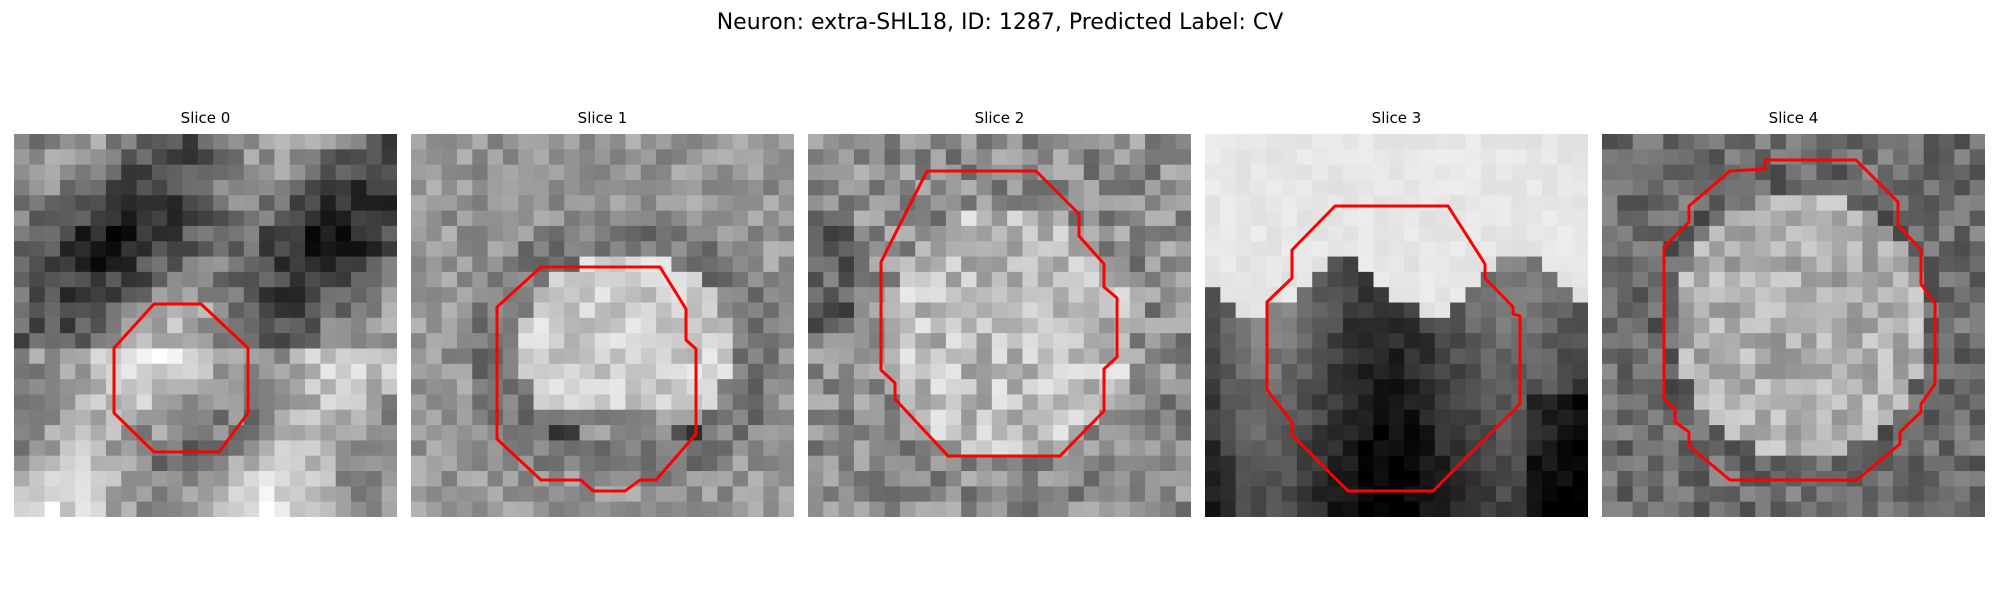 The width and height of the screenshot is (2000, 600). What do you see at coordinates (602, 118) in the screenshot?
I see `slice-title: Slice 1` at bounding box center [602, 118].